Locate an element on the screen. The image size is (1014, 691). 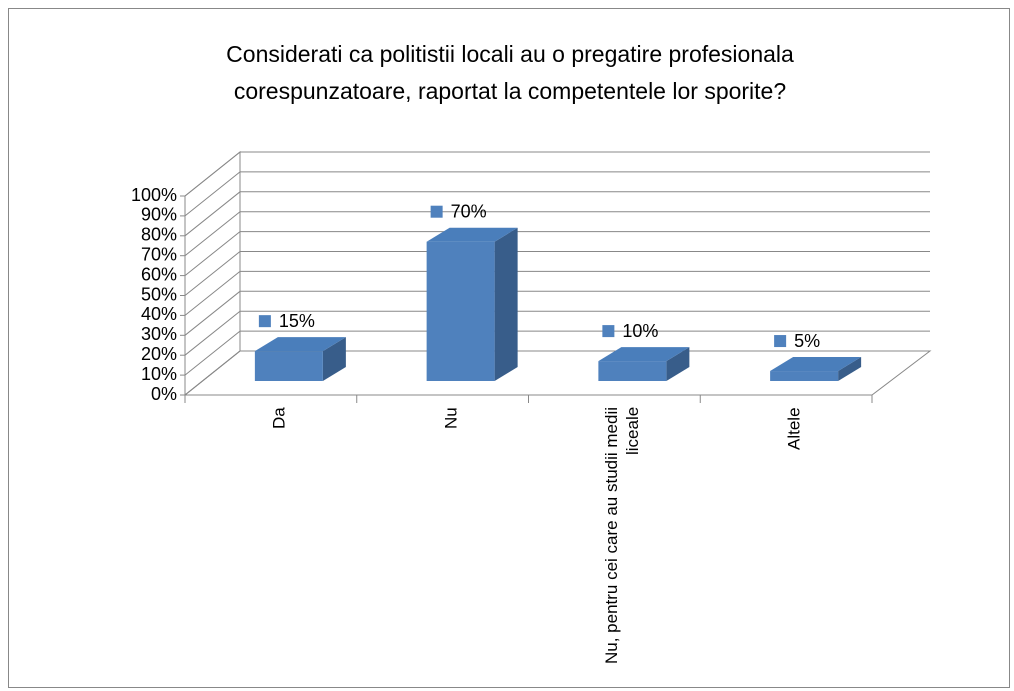
y-tick-label: 10% is located at coordinates (159, 374).